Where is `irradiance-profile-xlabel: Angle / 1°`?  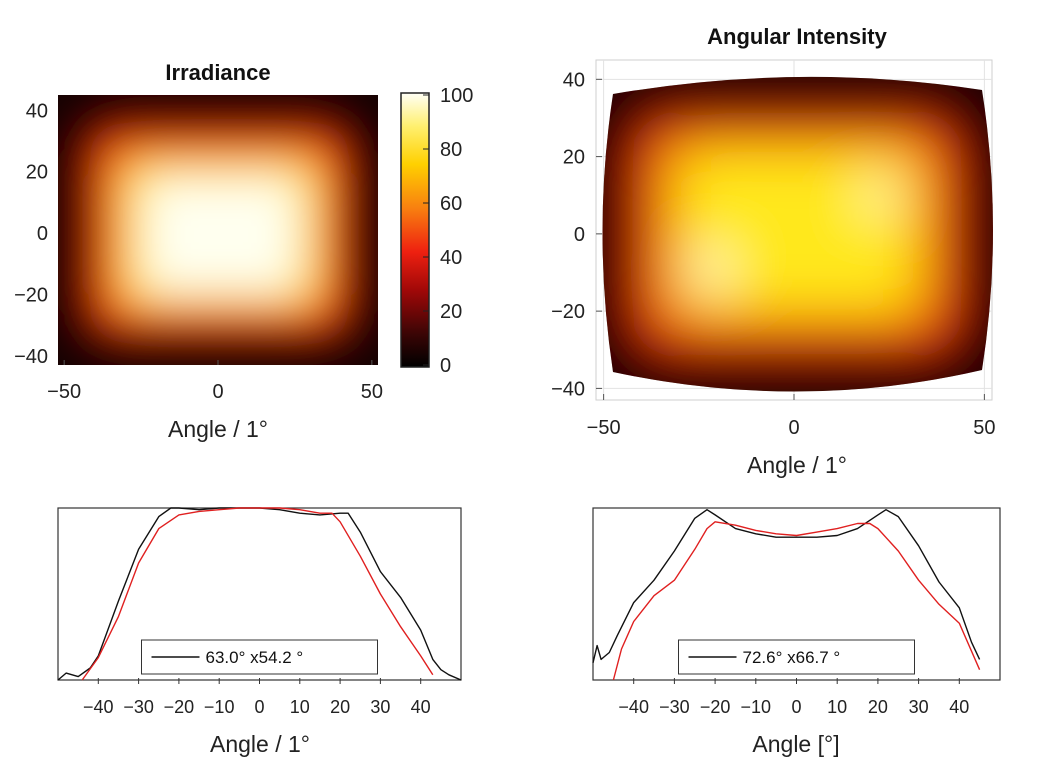
irradiance-profile-xlabel: Angle / 1° is located at coordinates (260, 744).